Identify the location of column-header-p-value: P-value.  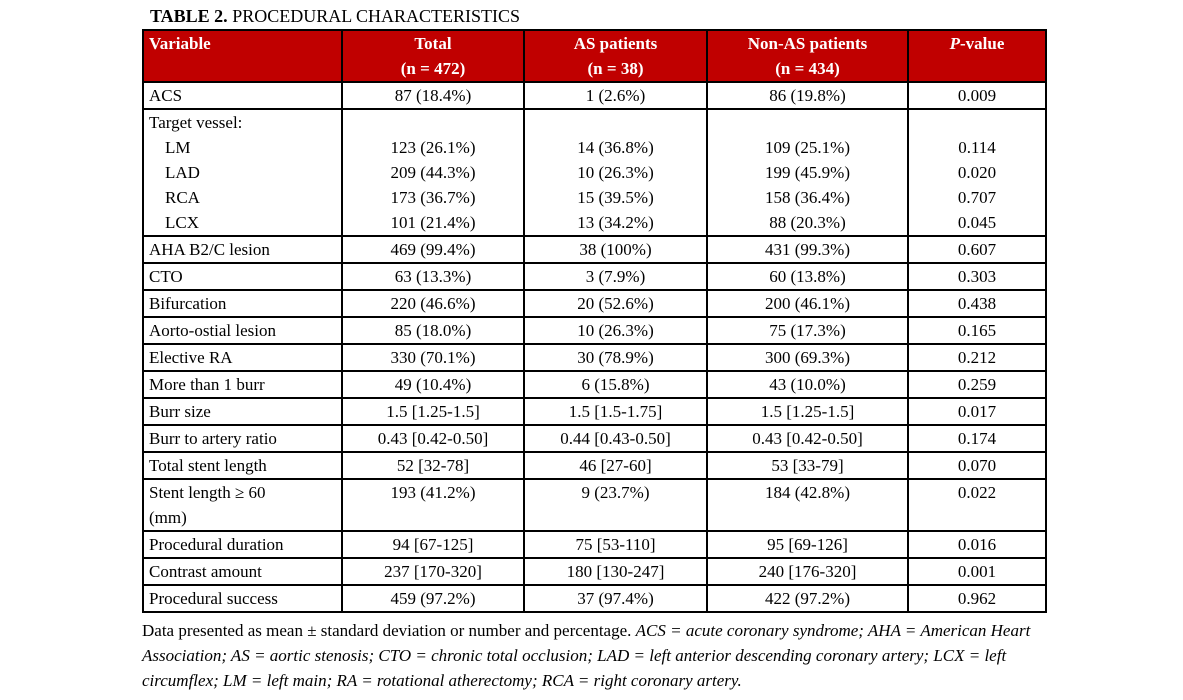
(977, 56).